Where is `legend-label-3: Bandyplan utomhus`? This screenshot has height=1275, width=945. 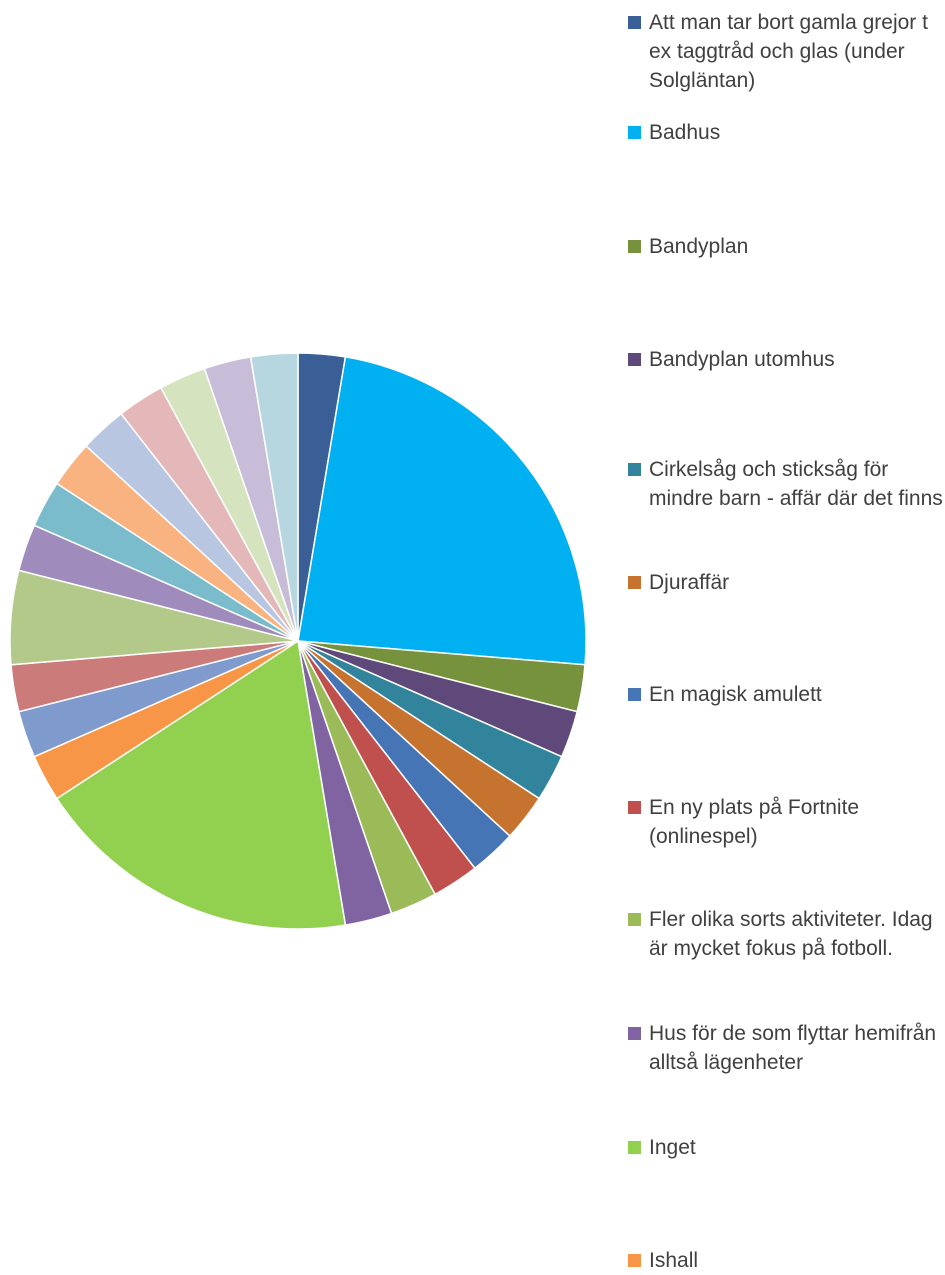
legend-label-3: Bandyplan utomhus is located at coordinates (742, 359).